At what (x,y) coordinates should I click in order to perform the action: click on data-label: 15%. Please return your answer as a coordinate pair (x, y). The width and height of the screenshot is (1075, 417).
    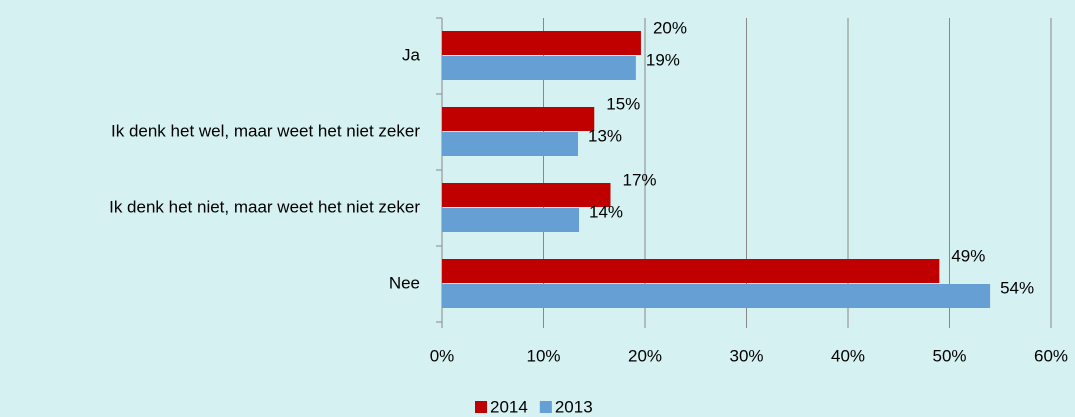
    Looking at the image, I should click on (623, 103).